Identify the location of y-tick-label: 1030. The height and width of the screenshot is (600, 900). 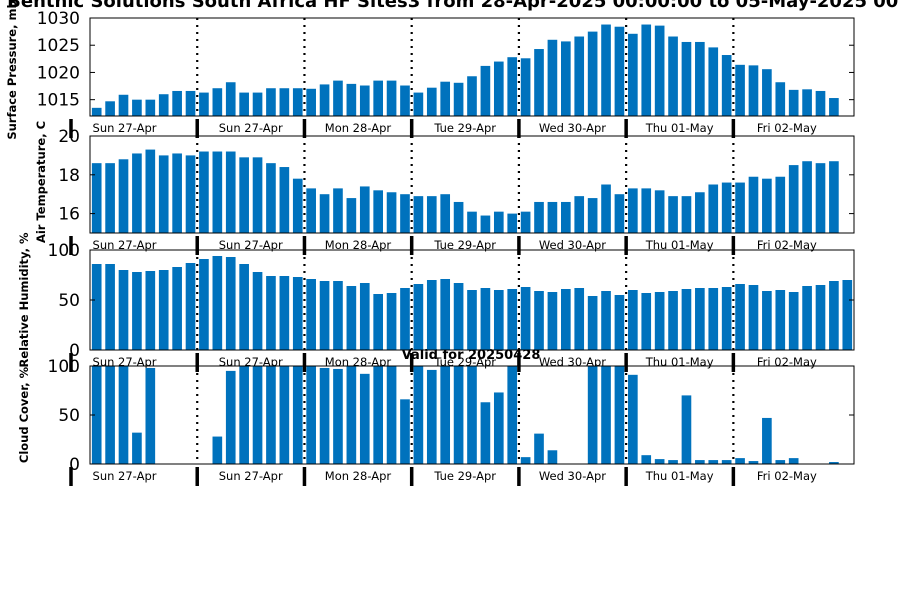
(58, 19).